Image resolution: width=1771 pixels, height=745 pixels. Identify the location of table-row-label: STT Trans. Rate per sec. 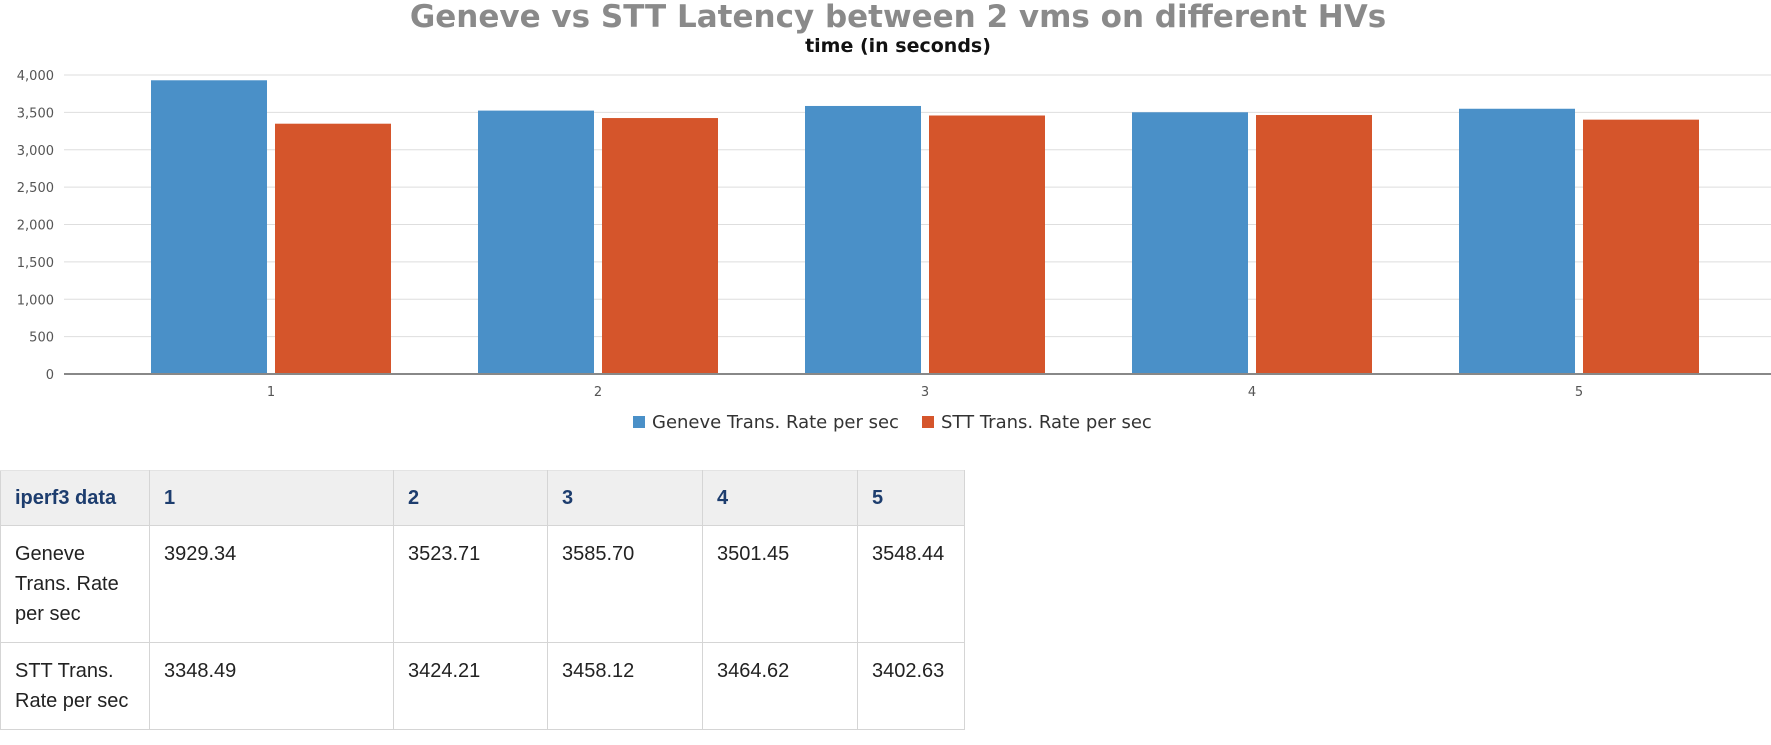
(75, 686).